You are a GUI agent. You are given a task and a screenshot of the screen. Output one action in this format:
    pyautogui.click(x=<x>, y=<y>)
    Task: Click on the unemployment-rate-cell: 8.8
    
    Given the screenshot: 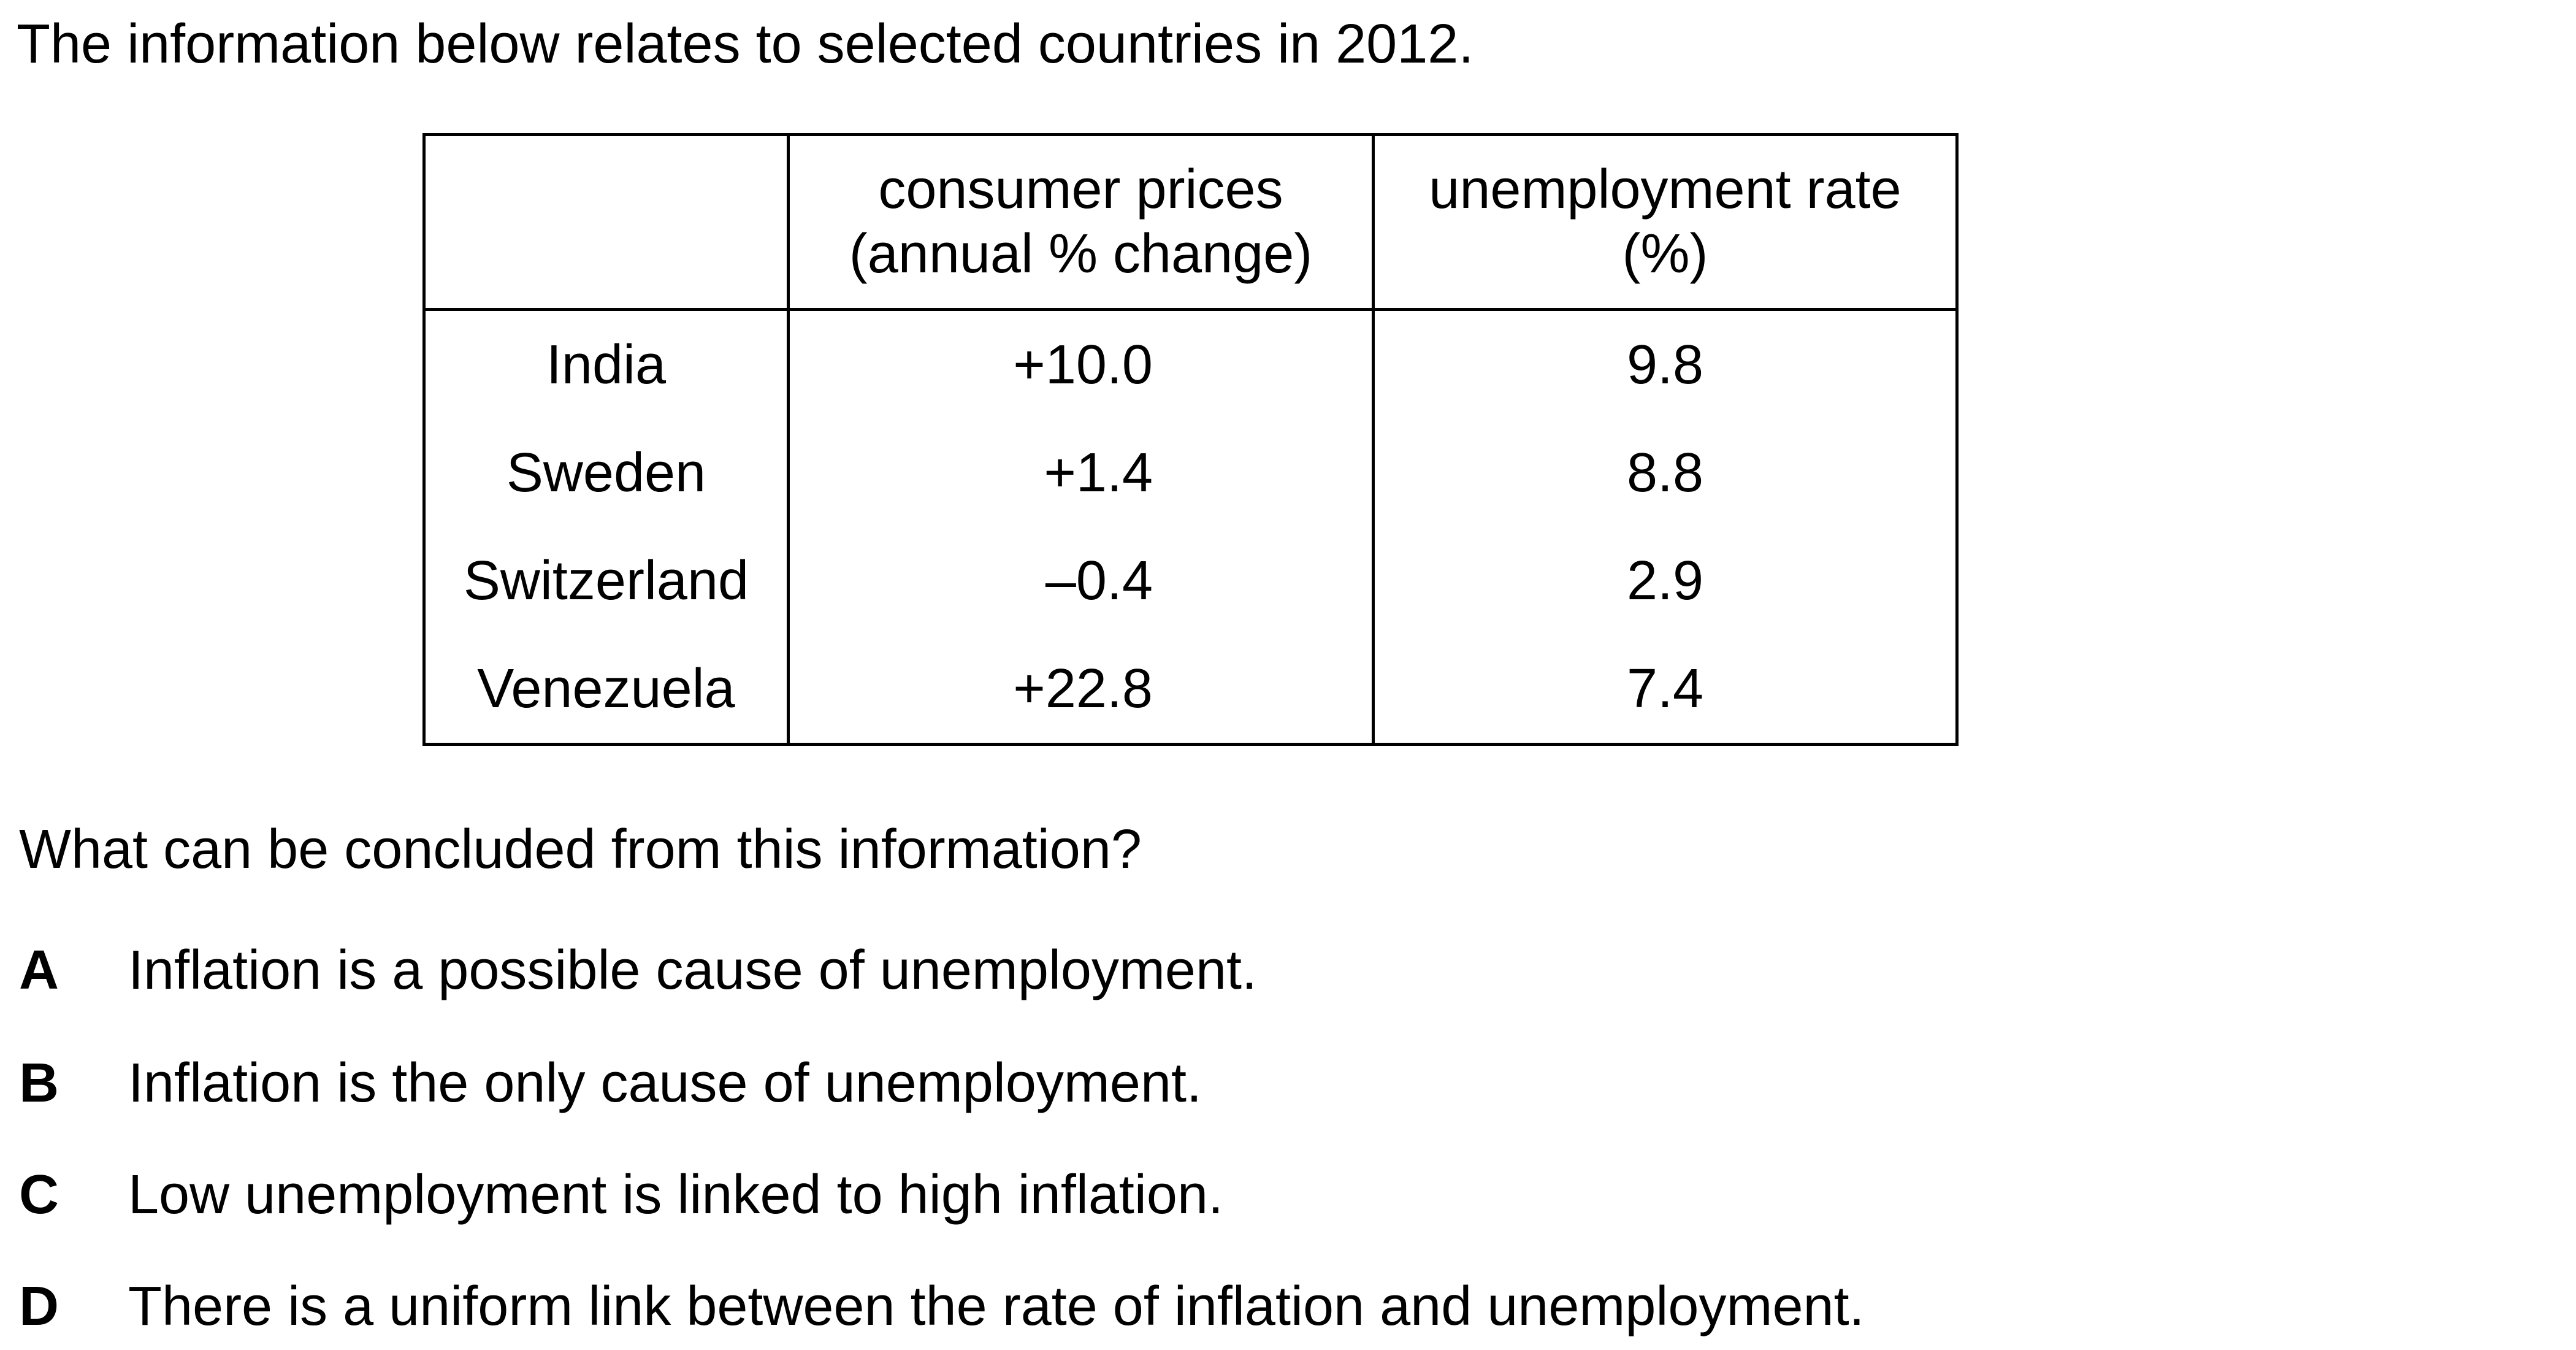 What is the action you would take?
    pyautogui.click(x=1665, y=473)
    